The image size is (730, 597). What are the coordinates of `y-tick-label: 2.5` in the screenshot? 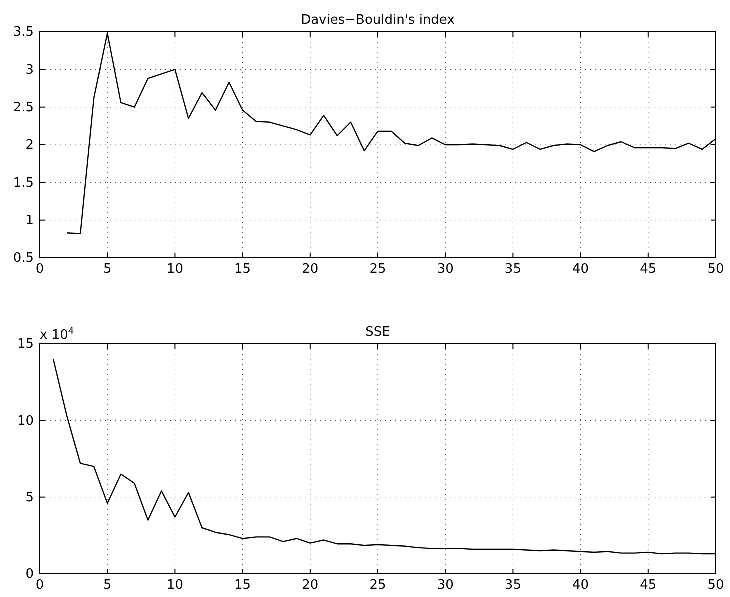 It's located at (23, 108).